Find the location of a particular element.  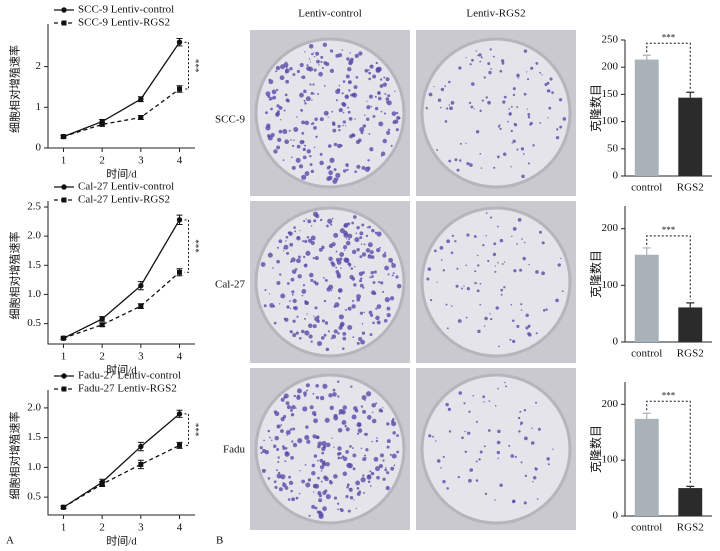

x-tick-label: RGS2 is located at coordinates (690, 528).